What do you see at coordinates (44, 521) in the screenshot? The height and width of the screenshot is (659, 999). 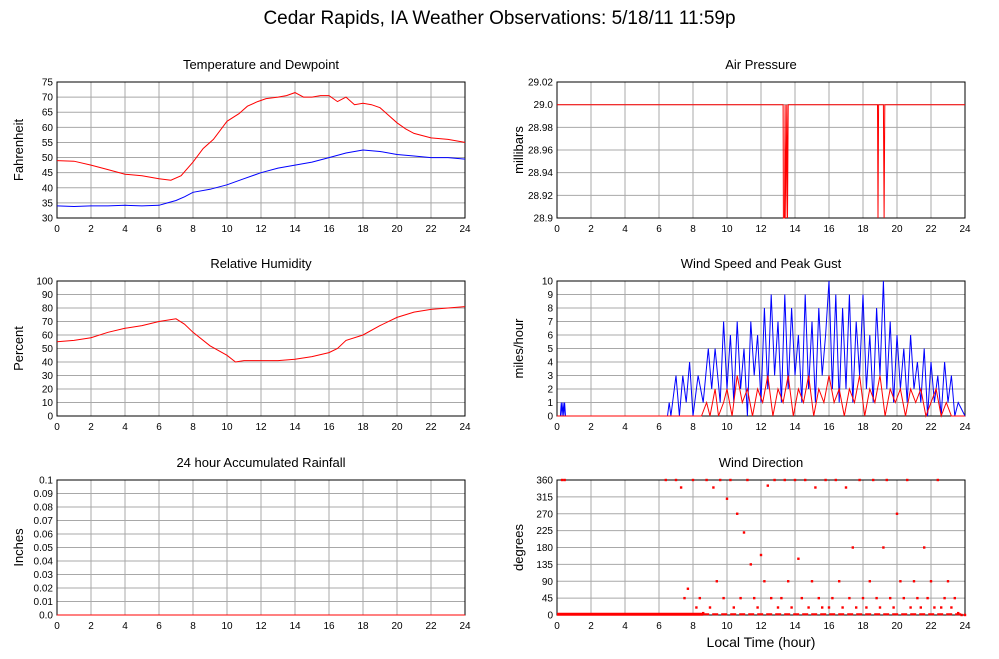 I see `y-tick-label: 0.07` at bounding box center [44, 521].